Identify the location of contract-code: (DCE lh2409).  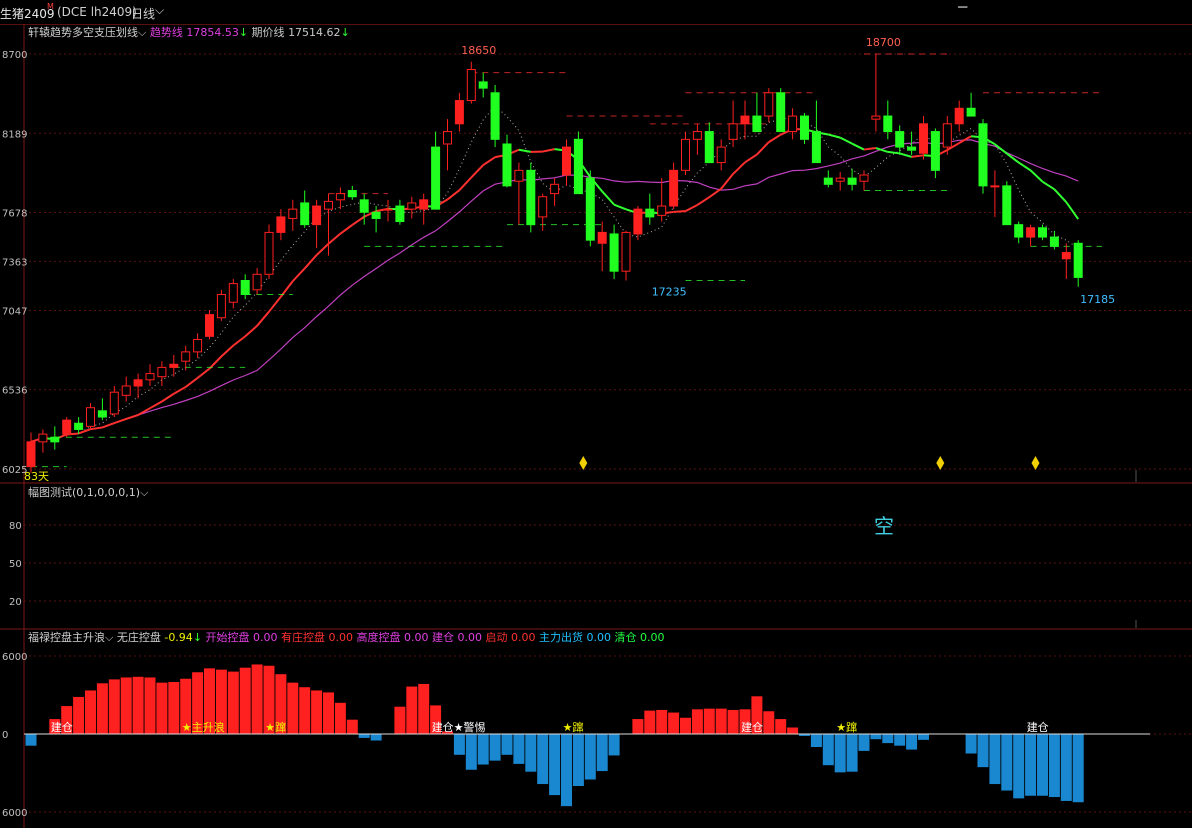
(97, 12).